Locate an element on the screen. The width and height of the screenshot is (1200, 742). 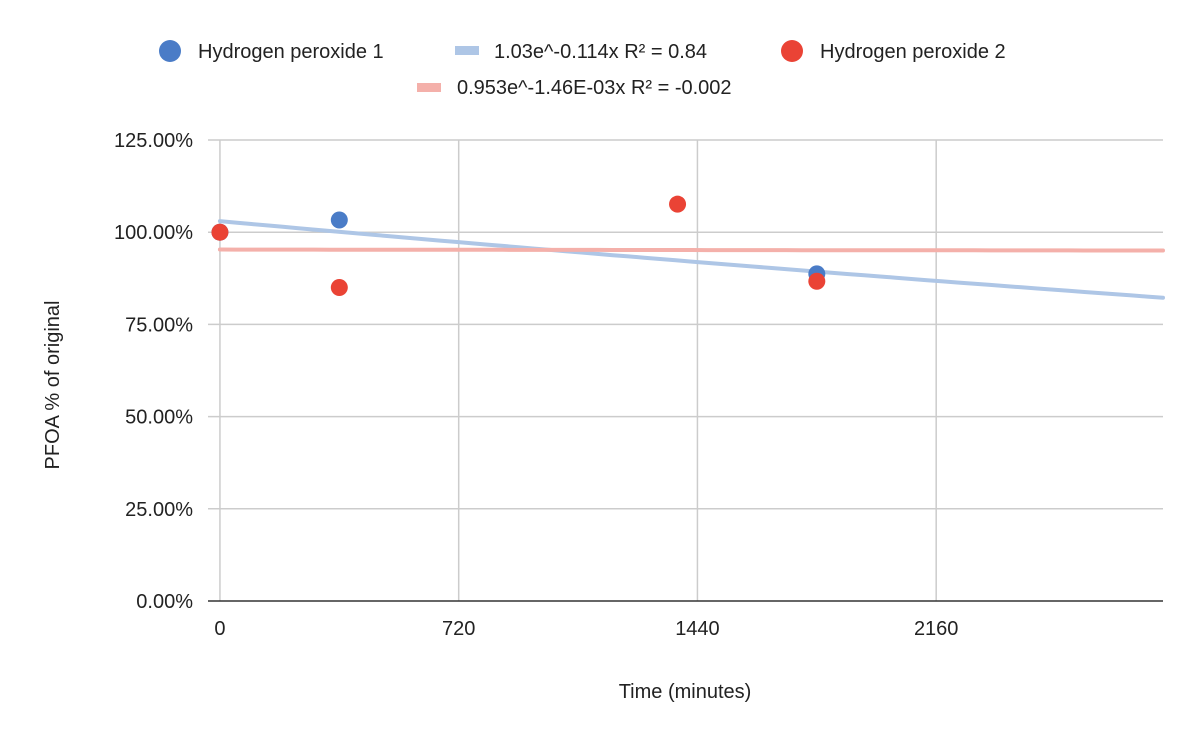
y-tick-label: 50.00% is located at coordinates (159, 418).